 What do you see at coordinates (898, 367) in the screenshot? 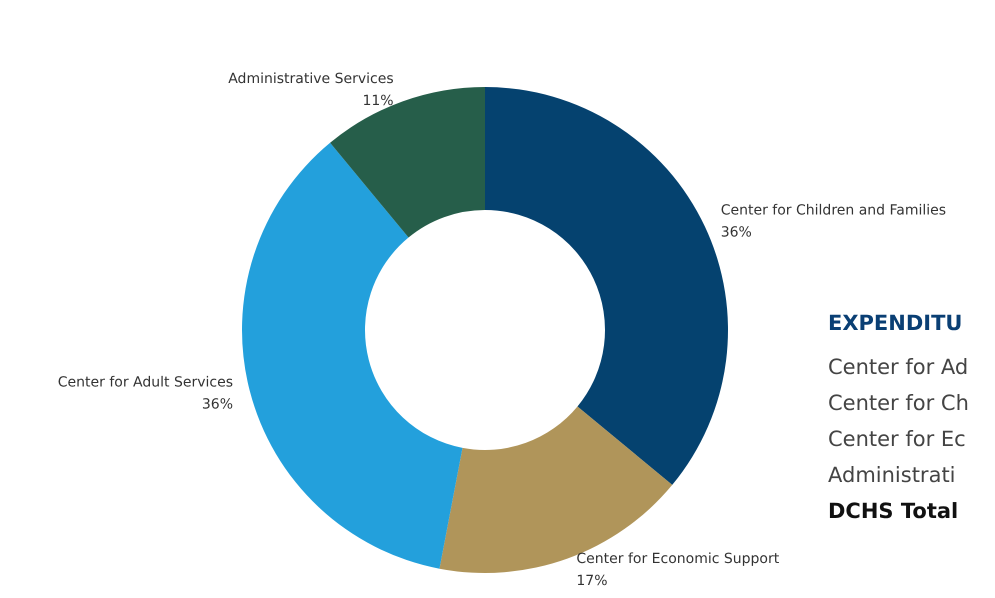
I see `text: Center for Ad` at bounding box center [898, 367].